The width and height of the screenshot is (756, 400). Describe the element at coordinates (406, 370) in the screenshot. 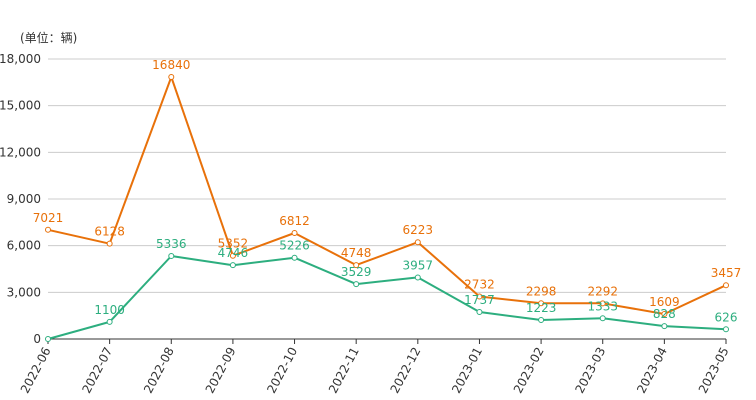

I see `x-tick-label: 2022-12` at that location.